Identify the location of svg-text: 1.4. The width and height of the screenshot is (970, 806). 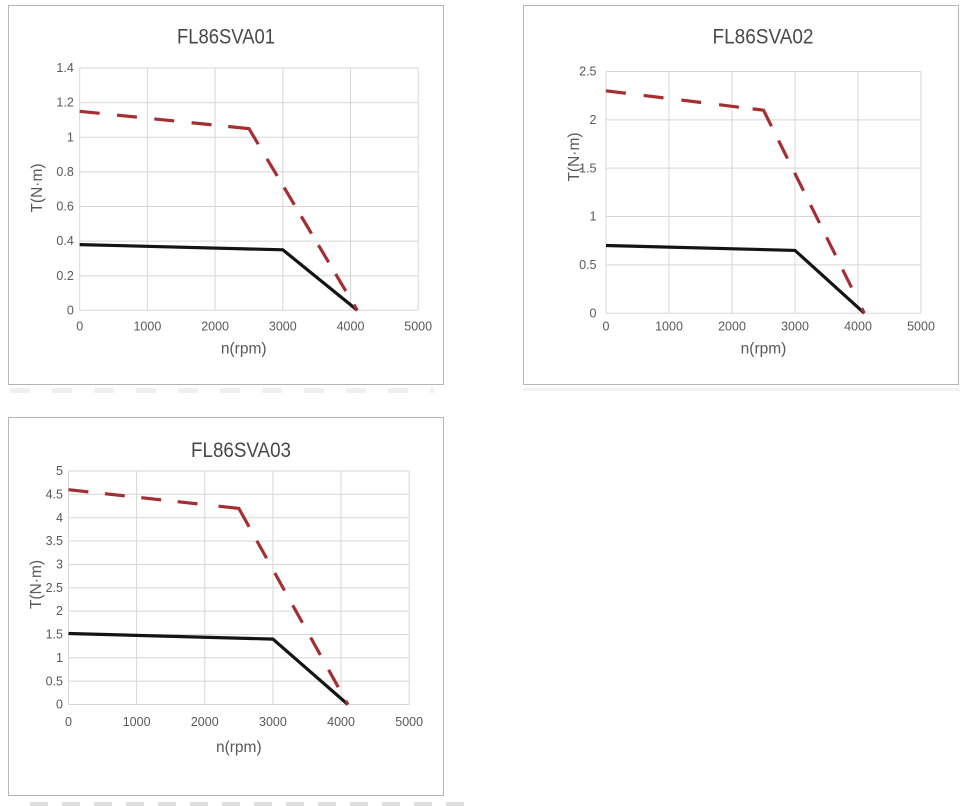
(64, 68).